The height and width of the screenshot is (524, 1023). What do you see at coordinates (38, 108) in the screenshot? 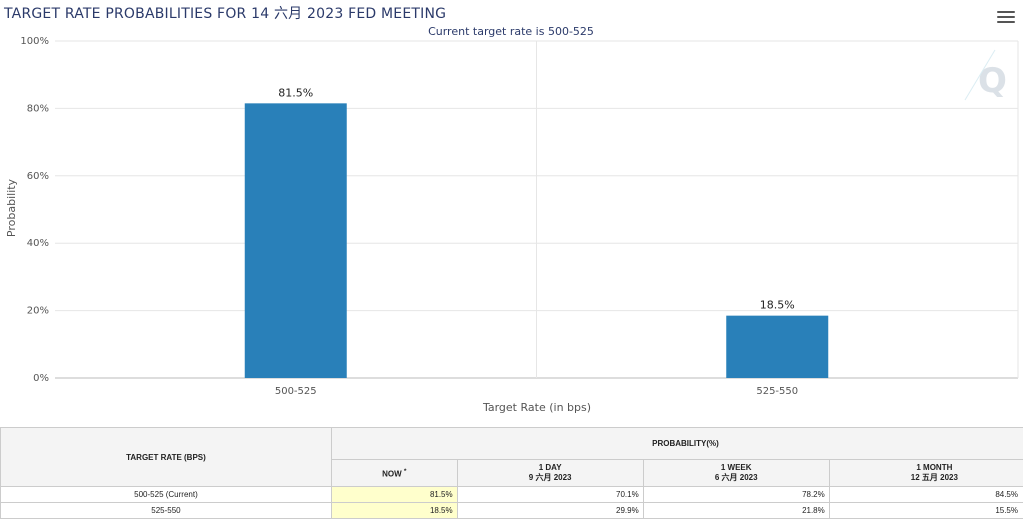
I see `y-tick-label: 80%` at bounding box center [38, 108].